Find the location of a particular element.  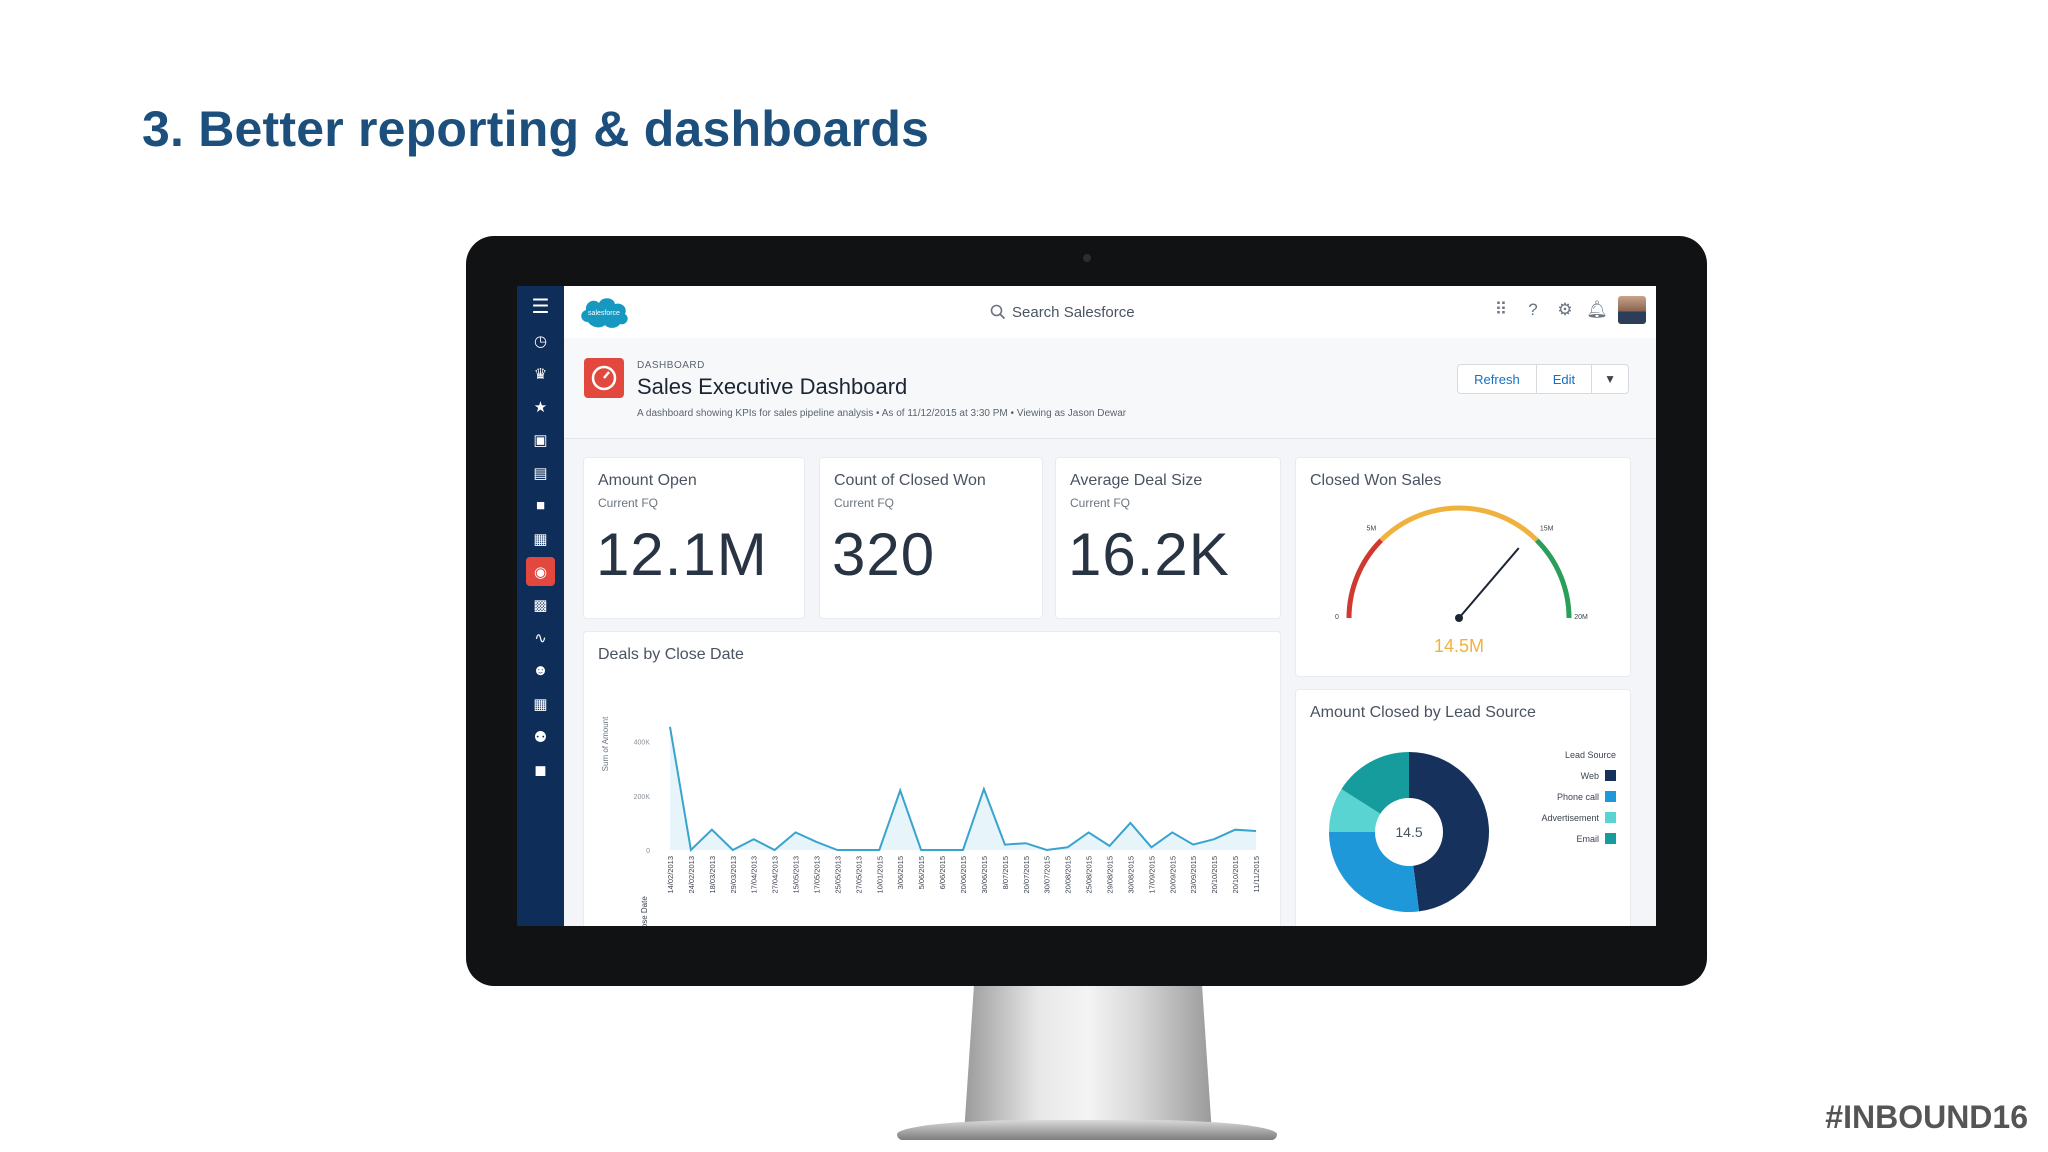

x-tick-label: 15/05/2013 is located at coordinates (796, 875).